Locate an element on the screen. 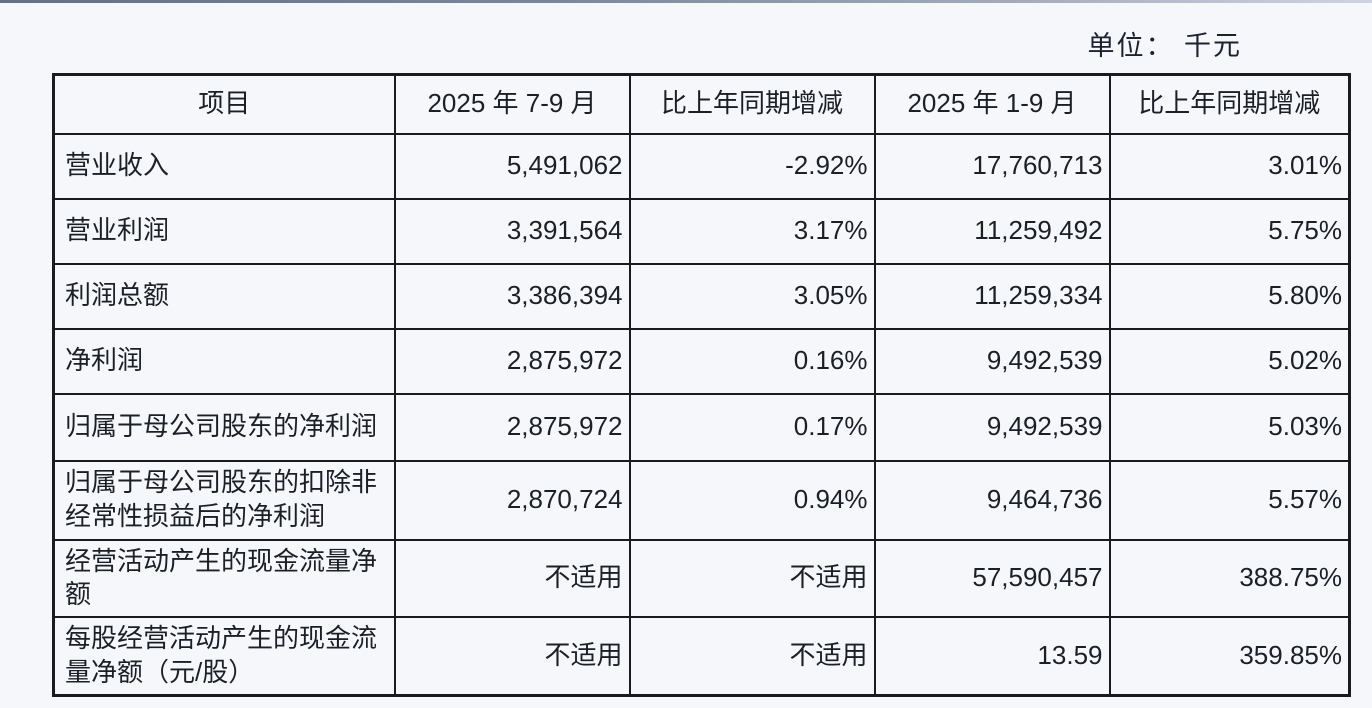 The width and height of the screenshot is (1372, 708). cell-ytd-period: 17,760,713 is located at coordinates (992, 166).